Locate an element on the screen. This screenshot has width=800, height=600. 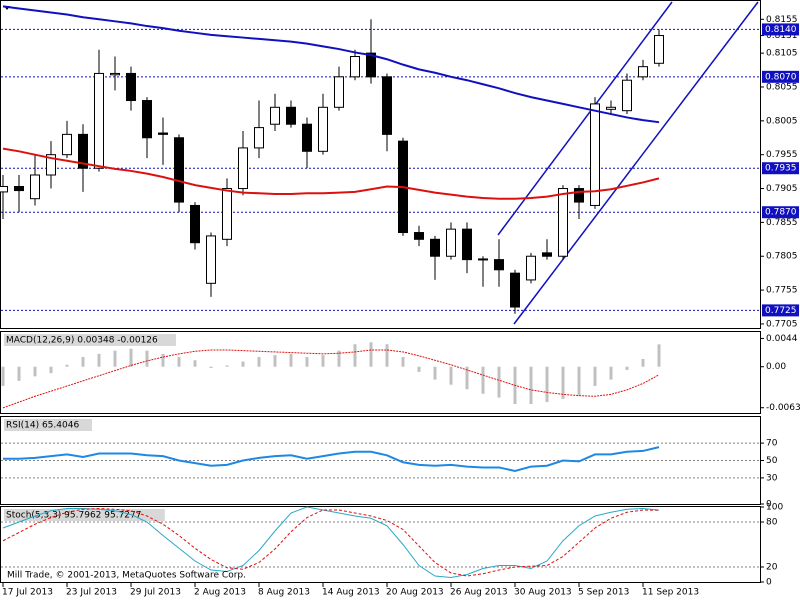
y-tick-label: 0.7955 is located at coordinates (782, 155).